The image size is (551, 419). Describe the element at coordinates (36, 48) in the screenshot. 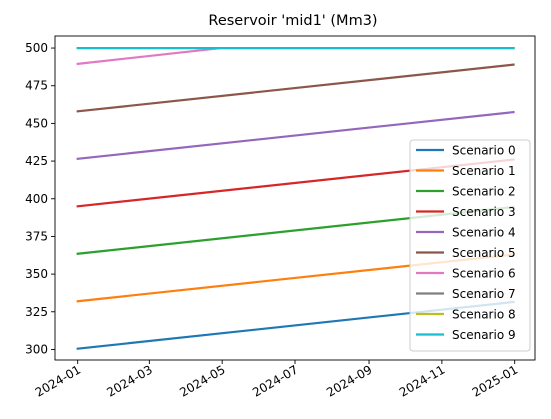

I see `y-tick-label: 500` at that location.